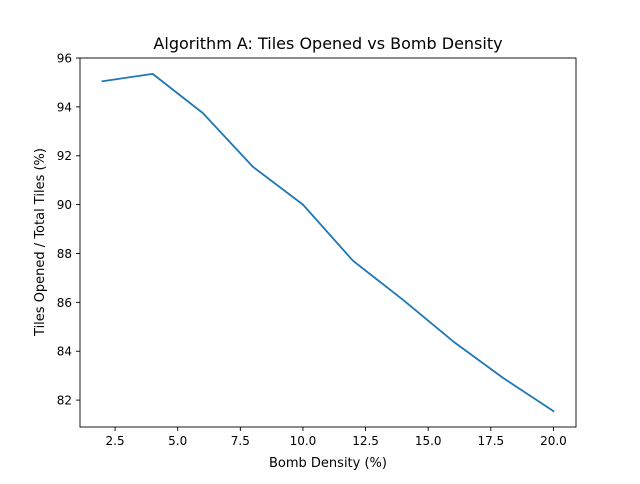  Describe the element at coordinates (64, 254) in the screenshot. I see `y-tick-label: 88` at that location.